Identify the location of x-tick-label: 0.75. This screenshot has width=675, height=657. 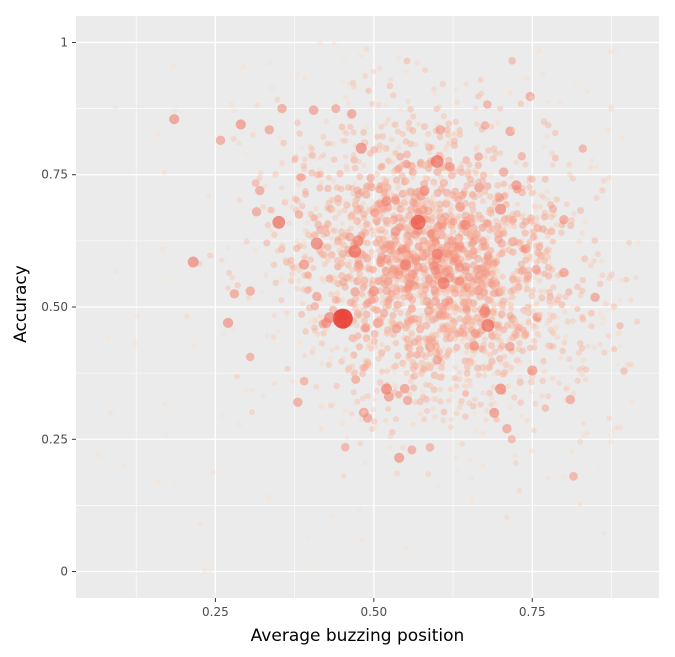
(532, 612).